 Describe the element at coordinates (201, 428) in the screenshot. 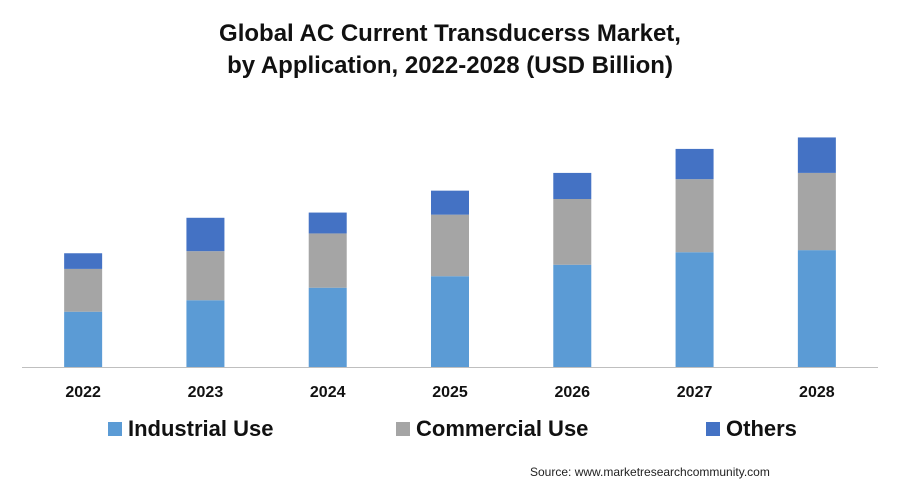

I see `legend-label-industrial-use: Industrial Use` at that location.